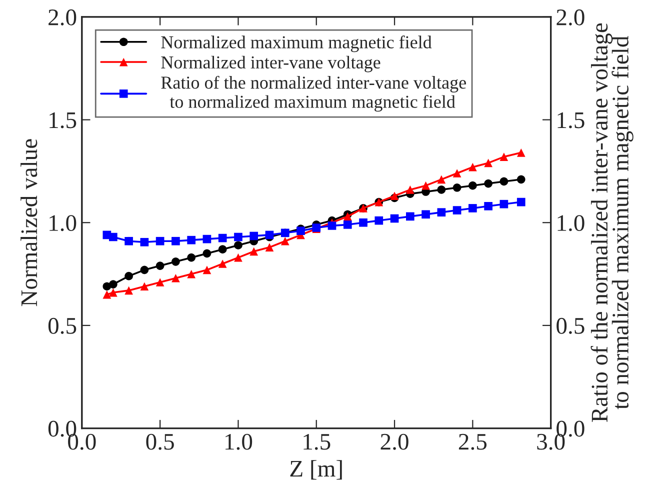 The width and height of the screenshot is (645, 498). What do you see at coordinates (472, 442) in the screenshot?
I see `x-tick-label: 2.5` at bounding box center [472, 442].